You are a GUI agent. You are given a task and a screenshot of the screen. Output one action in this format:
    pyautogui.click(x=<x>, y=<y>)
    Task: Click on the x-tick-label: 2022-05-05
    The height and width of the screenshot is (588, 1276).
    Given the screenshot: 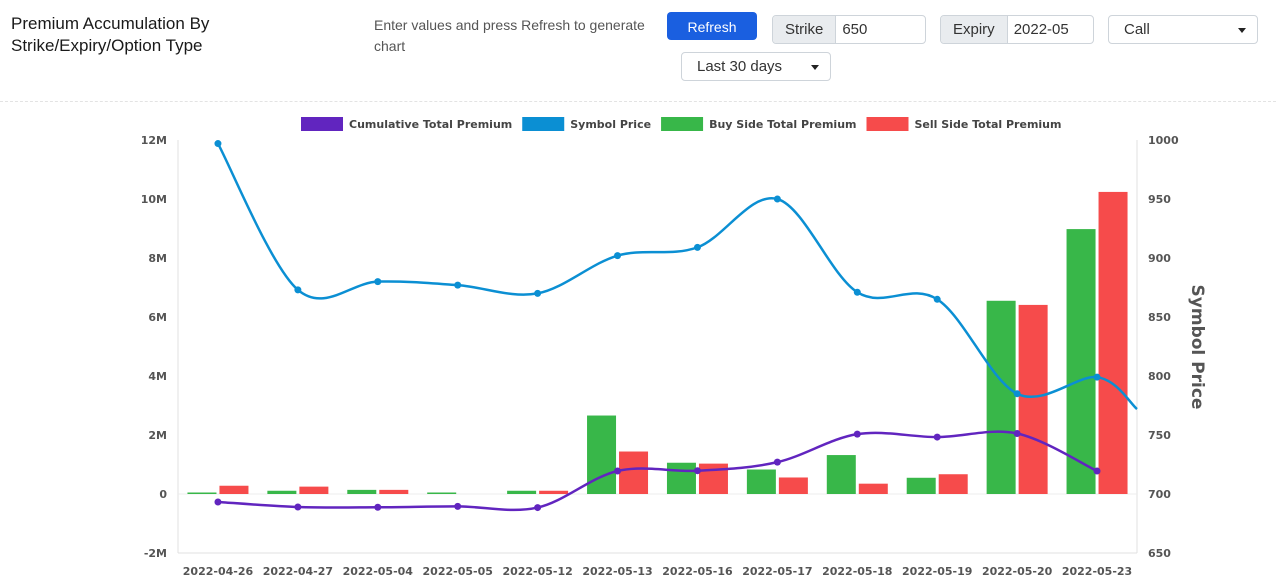 What is the action you would take?
    pyautogui.click(x=458, y=571)
    